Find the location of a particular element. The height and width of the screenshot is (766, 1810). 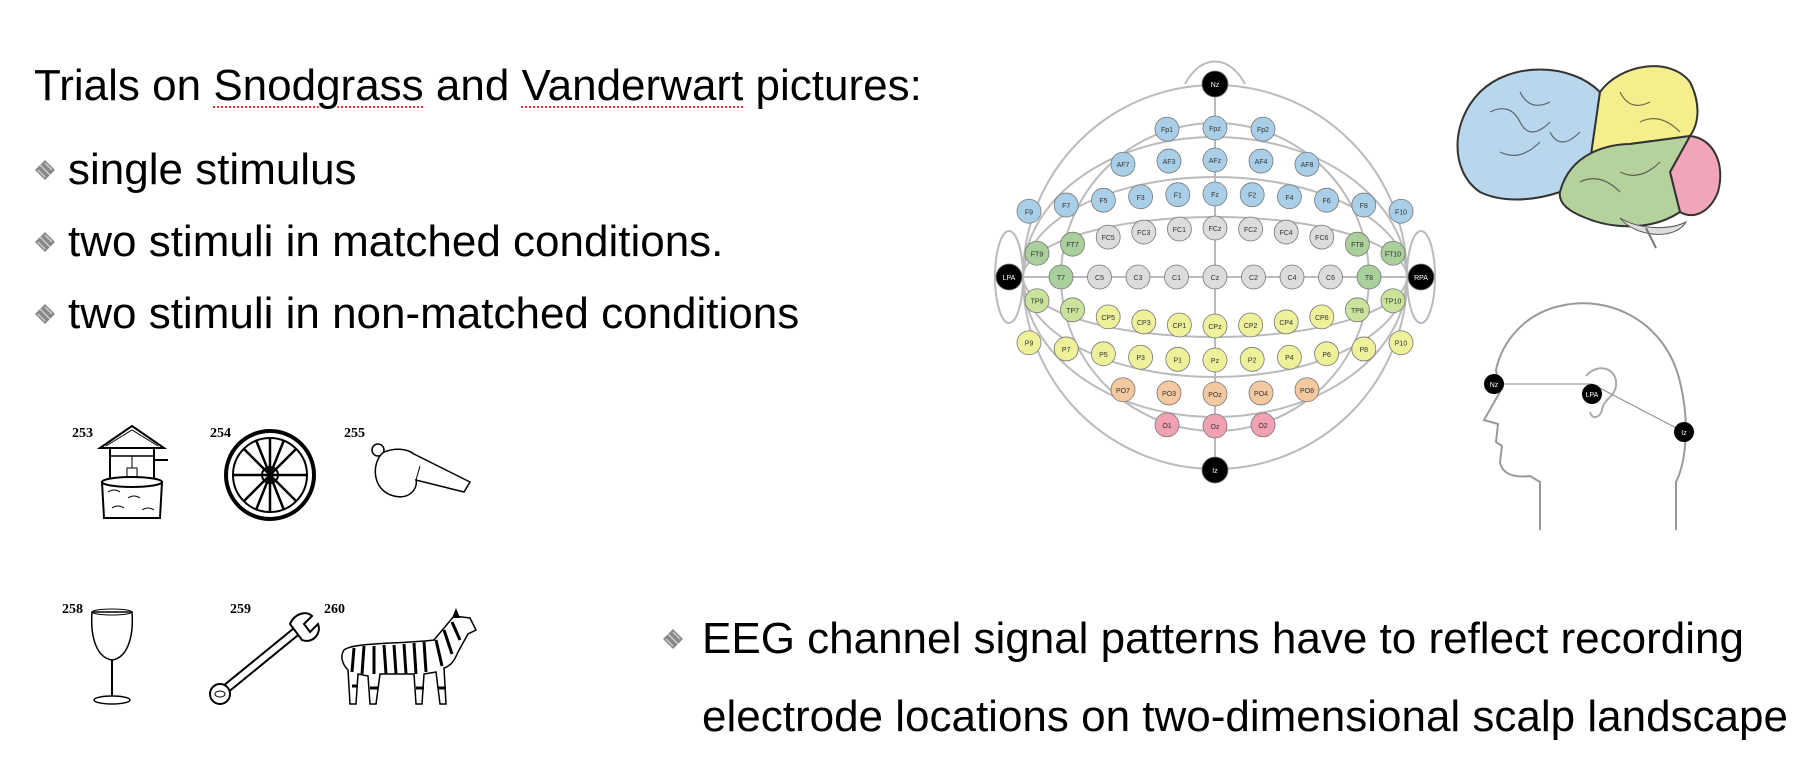

electrode-label: C2 is located at coordinates (1253, 278).